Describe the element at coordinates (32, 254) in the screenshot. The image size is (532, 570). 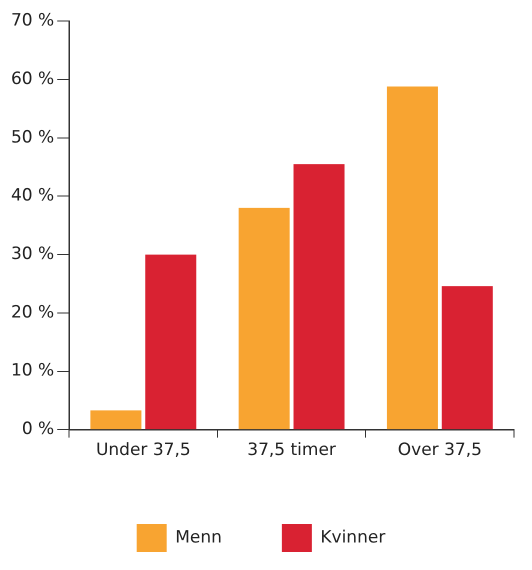
I see `y-tick-label: 30 %` at that location.